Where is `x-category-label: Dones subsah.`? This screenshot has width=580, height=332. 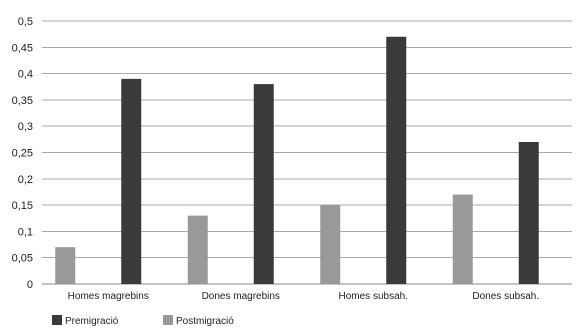 x-category-label: Dones subsah. is located at coordinates (505, 296).